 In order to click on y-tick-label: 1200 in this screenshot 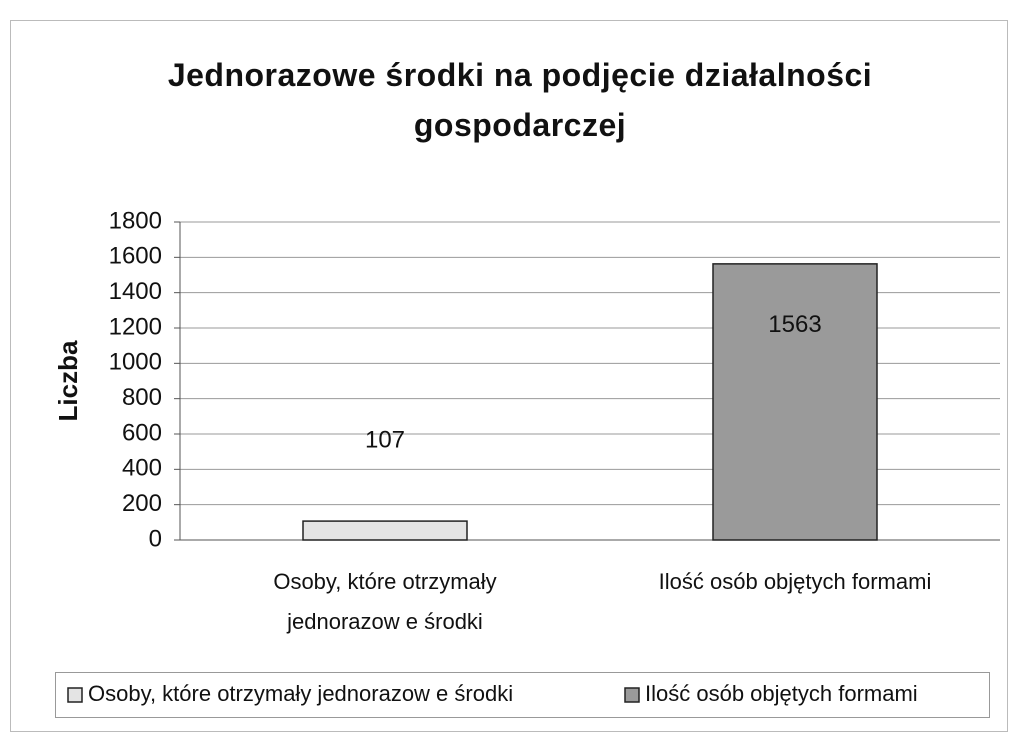, I will do `click(135, 326)`.